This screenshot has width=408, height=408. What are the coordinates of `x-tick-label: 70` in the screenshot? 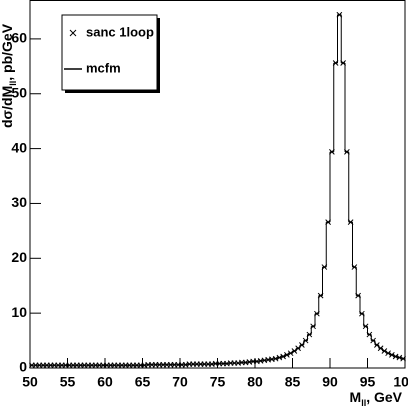 It's located at (180, 382).